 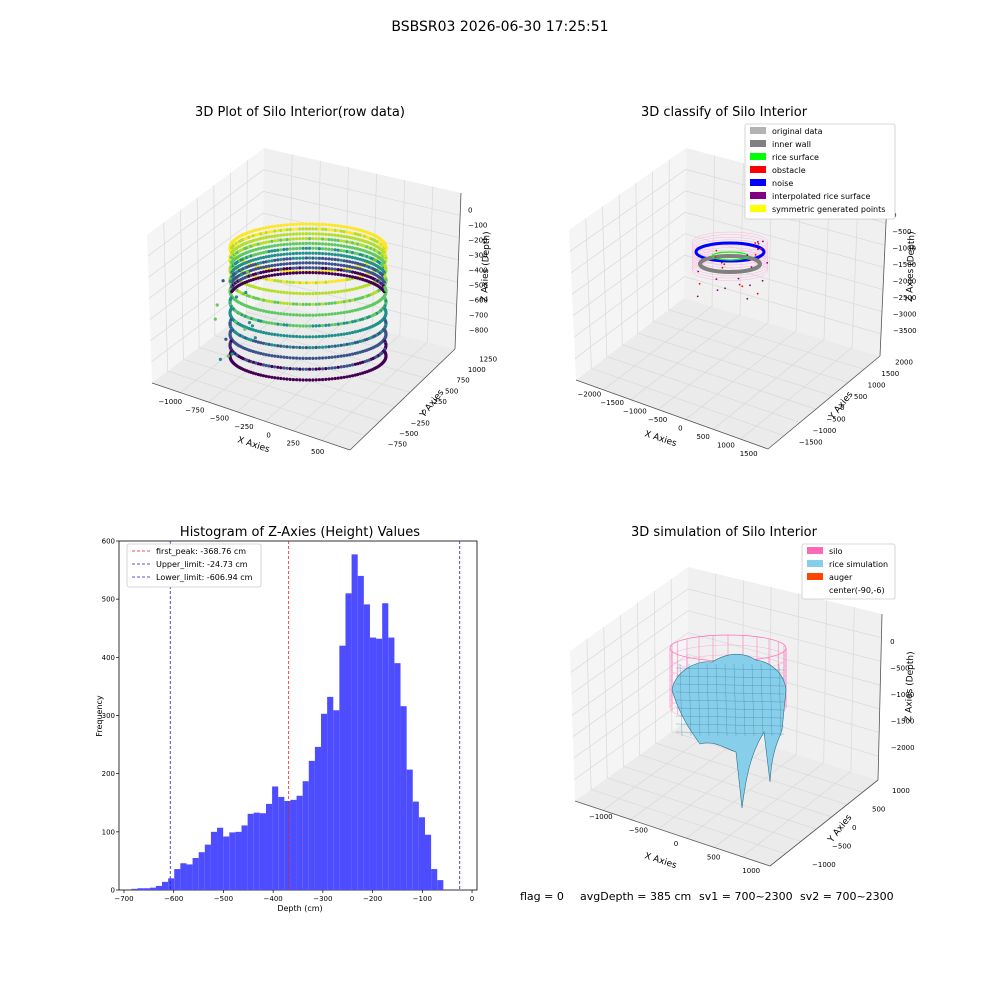 I want to click on raw-plot-title: 3D Plot of Silo Interior(row data), so click(x=300, y=112).